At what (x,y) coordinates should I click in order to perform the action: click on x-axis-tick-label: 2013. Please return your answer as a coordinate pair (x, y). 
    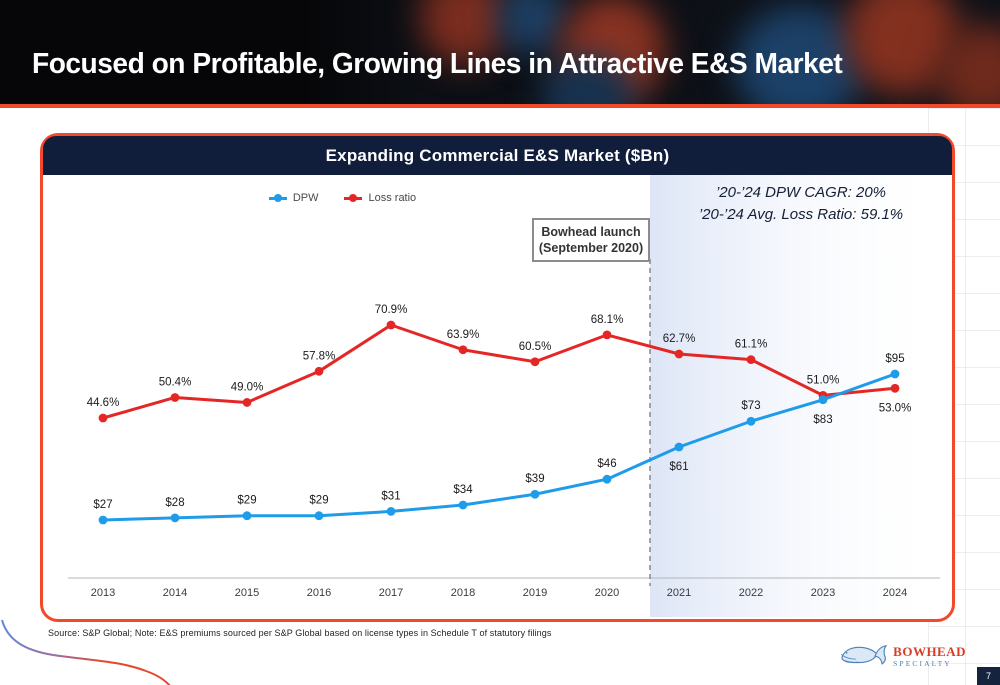
    Looking at the image, I should click on (103, 593).